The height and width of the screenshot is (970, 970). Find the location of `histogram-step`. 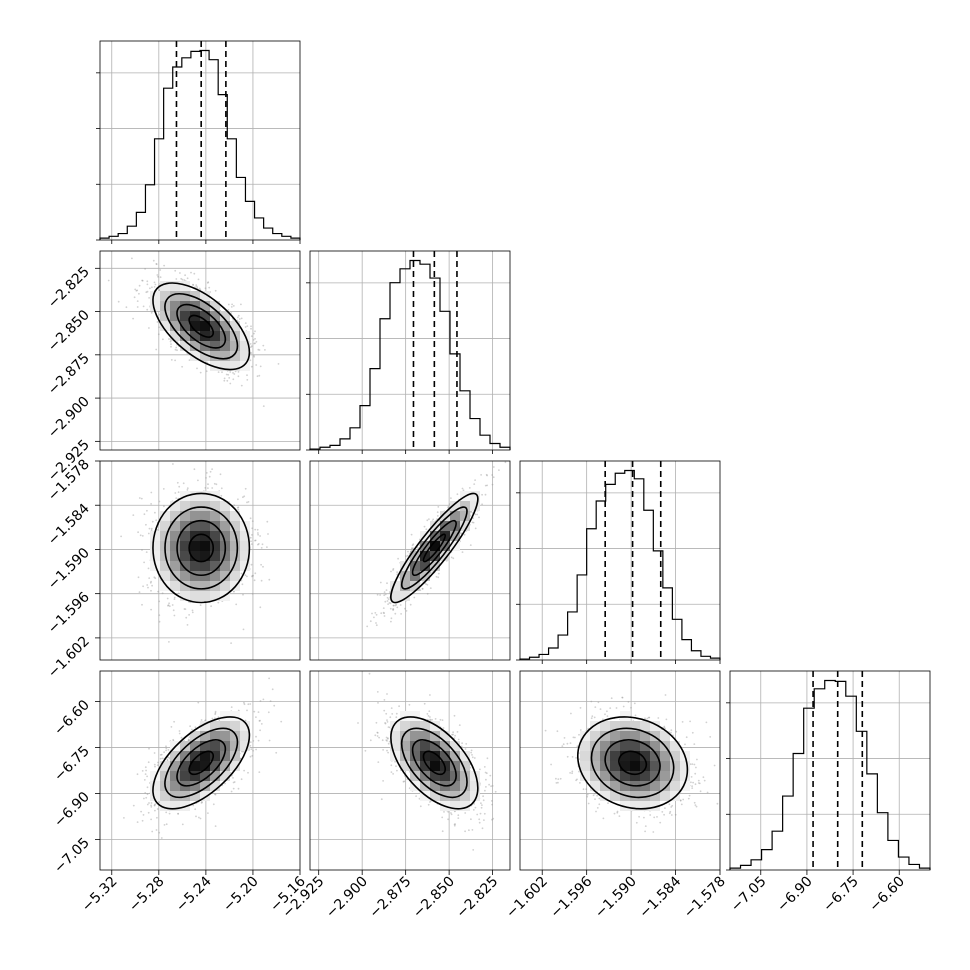

histogram-step is located at coordinates (200, 144).